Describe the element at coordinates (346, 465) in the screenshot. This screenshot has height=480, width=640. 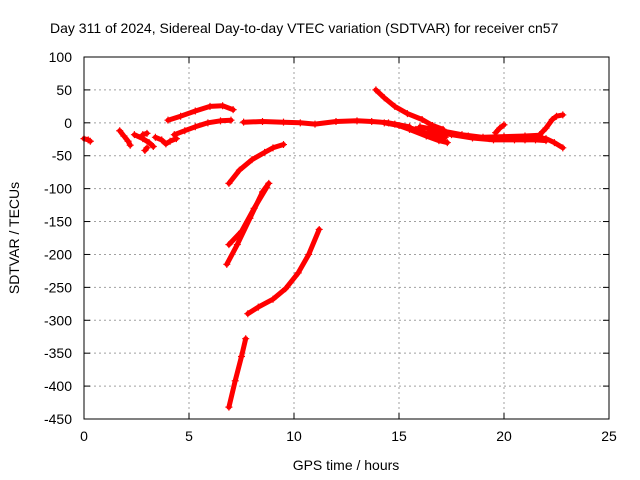
I see `x-axis-label: GPS time / hours` at that location.